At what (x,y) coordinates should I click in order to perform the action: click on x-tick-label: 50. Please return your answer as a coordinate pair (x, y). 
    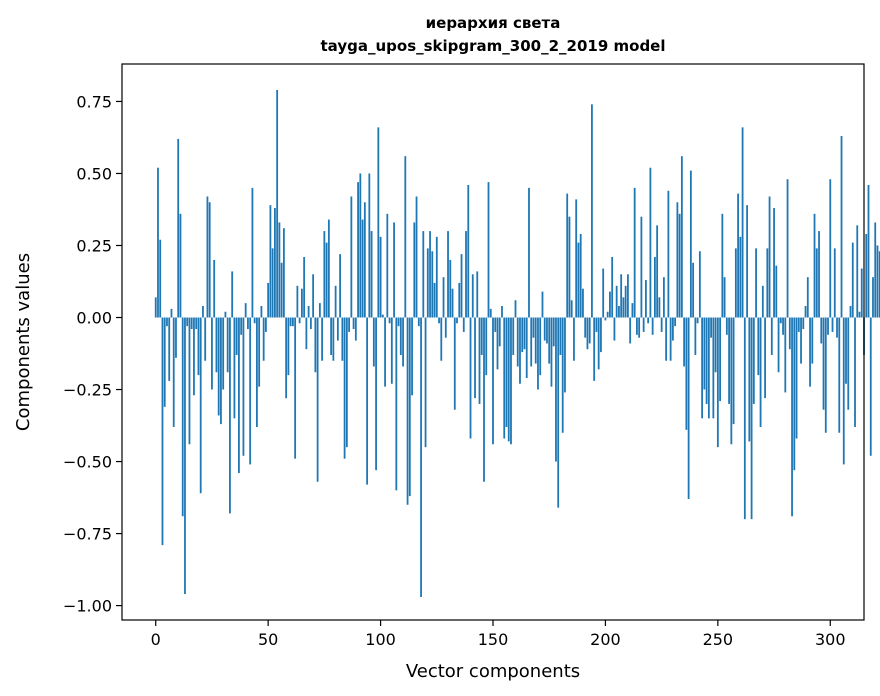
    Looking at the image, I should click on (268, 639).